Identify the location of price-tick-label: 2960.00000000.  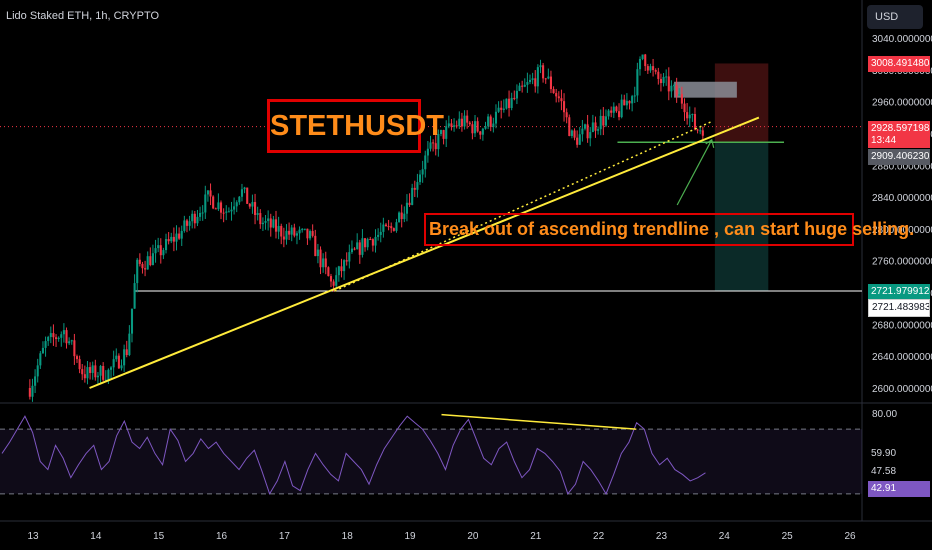
(902, 103).